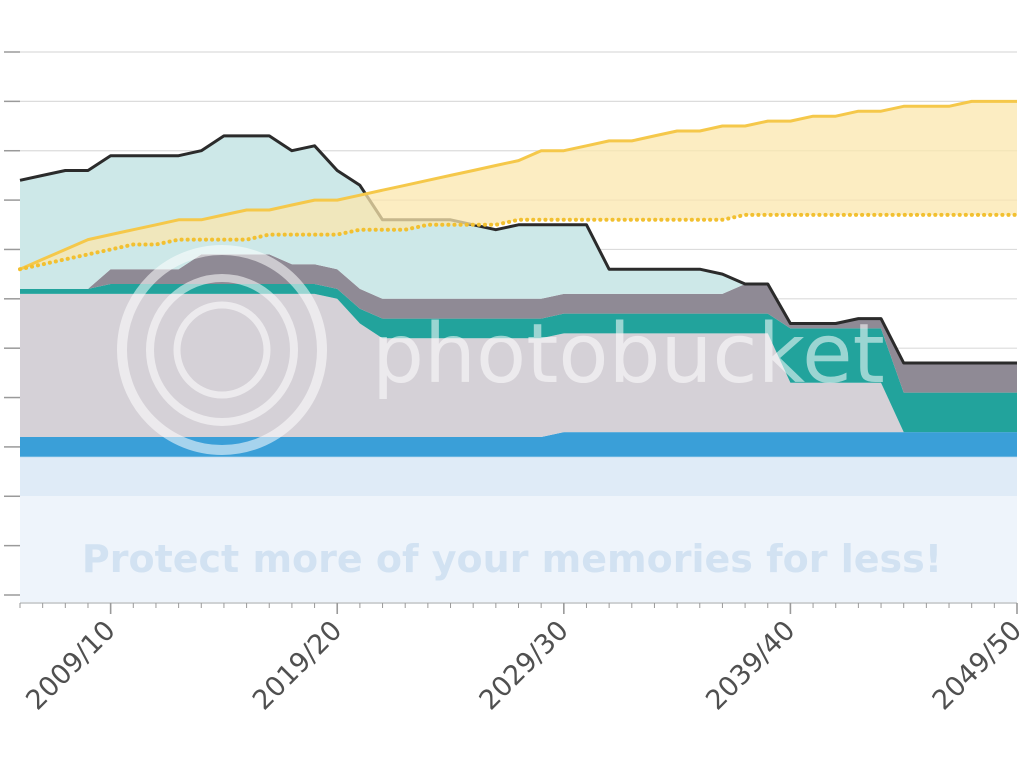  I want to click on watermark-logo, so click(222, 350).